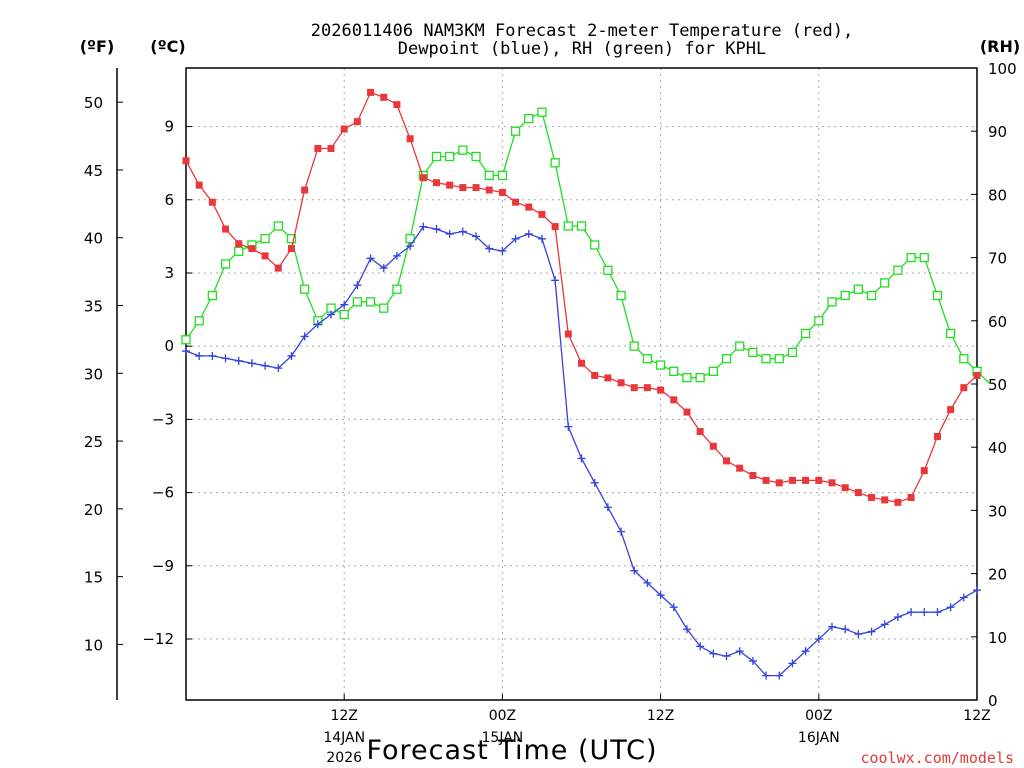 Image resolution: width=1024 pixels, height=768 pixels. Describe the element at coordinates (158, 639) in the screenshot. I see `celsius-tick-label: −12` at that location.